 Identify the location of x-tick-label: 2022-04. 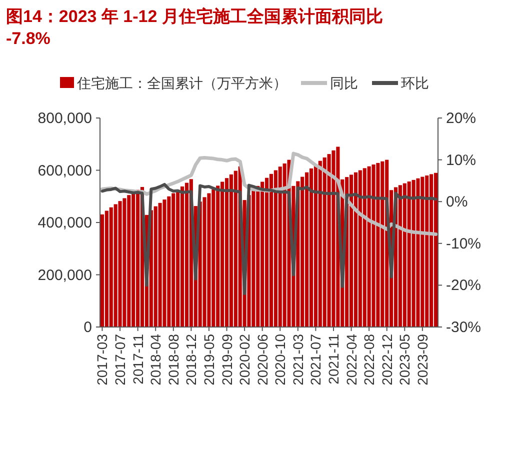
(351, 360).